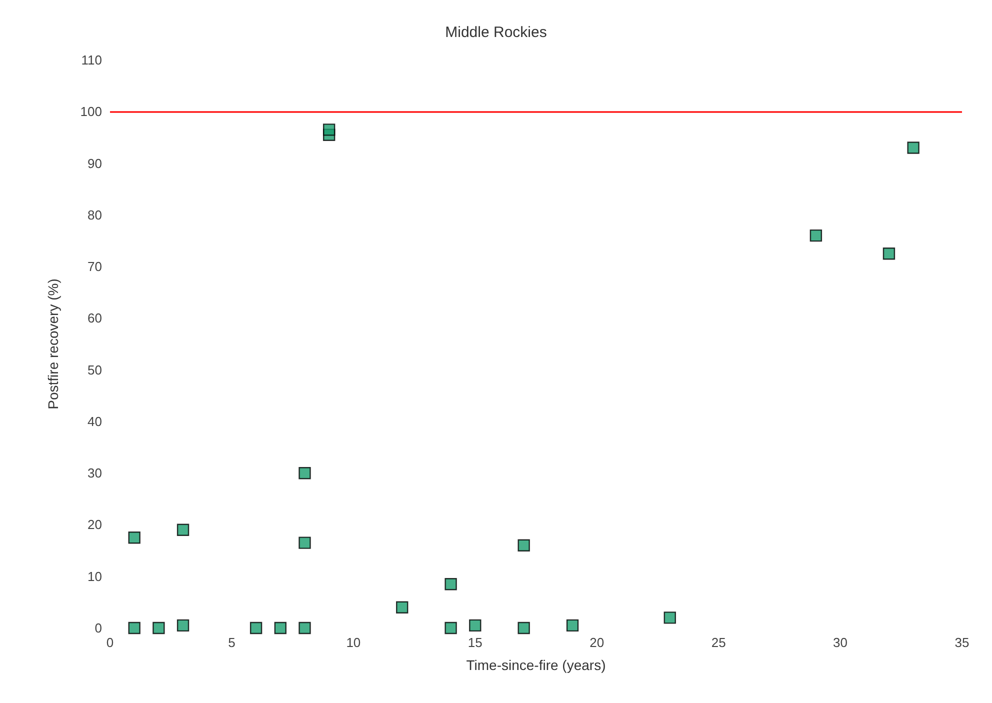  Describe the element at coordinates (95, 266) in the screenshot. I see `y-tick-label: 70` at that location.